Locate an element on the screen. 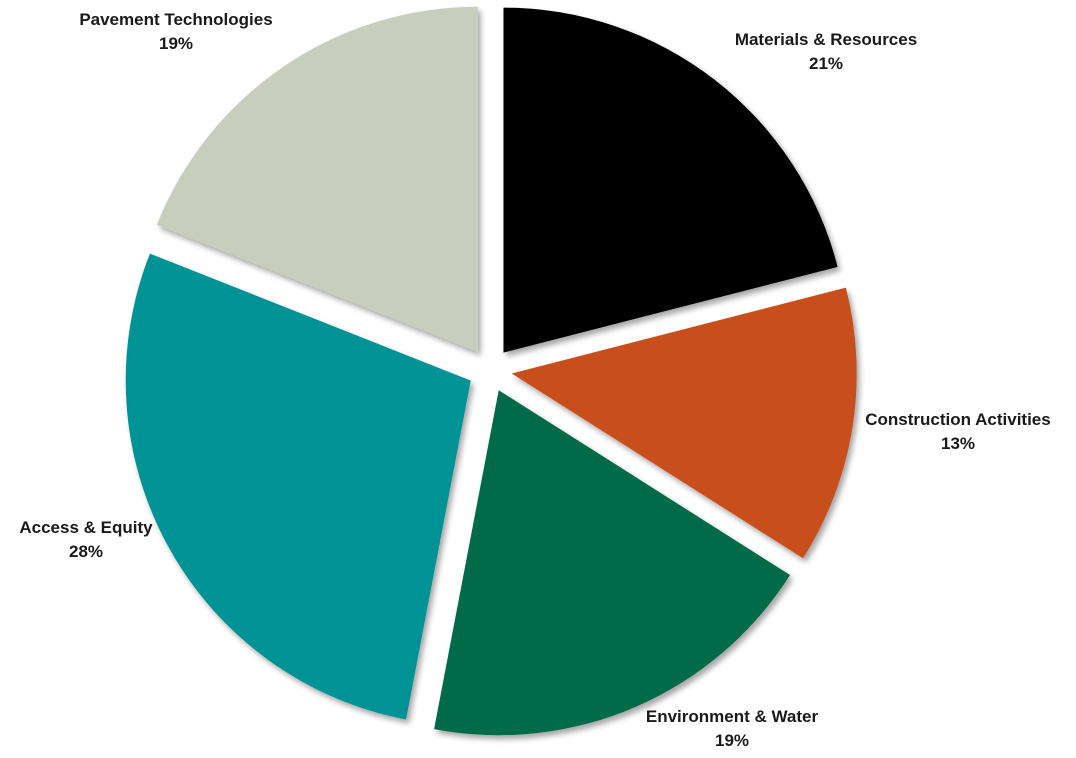  pie-slice-pavement-technologies is located at coordinates (317, 179).